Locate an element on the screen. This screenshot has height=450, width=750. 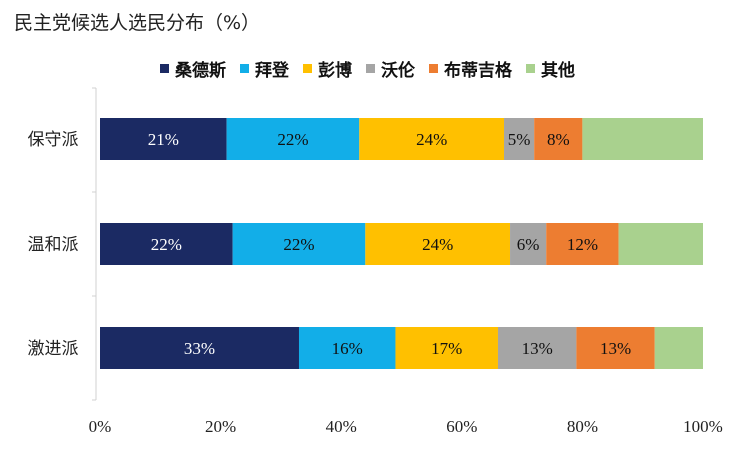
data-label: 17% is located at coordinates (446, 348).